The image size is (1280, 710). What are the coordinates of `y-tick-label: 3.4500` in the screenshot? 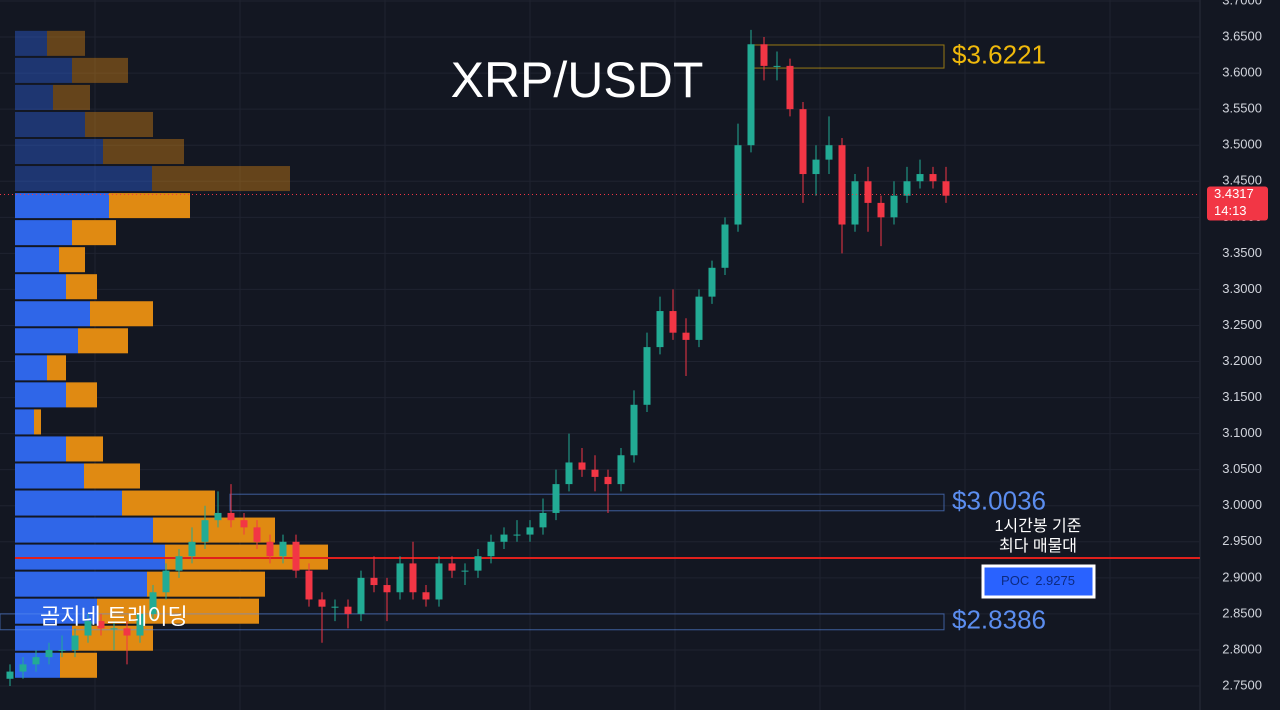 It's located at (1242, 180).